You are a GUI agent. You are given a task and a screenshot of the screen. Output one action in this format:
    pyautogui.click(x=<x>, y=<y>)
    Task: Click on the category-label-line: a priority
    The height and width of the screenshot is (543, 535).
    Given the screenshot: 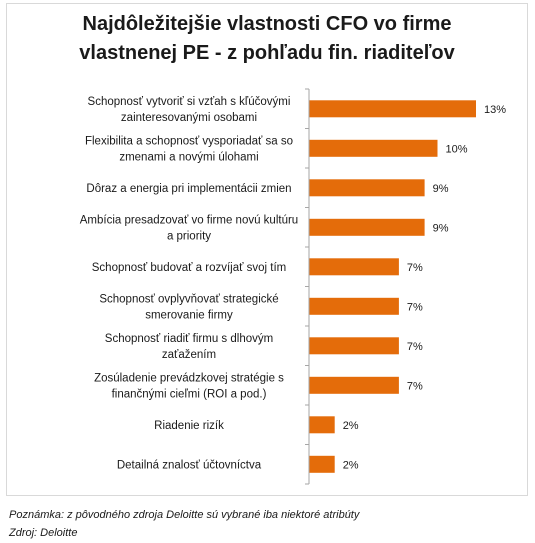 What is the action you would take?
    pyautogui.click(x=189, y=236)
    